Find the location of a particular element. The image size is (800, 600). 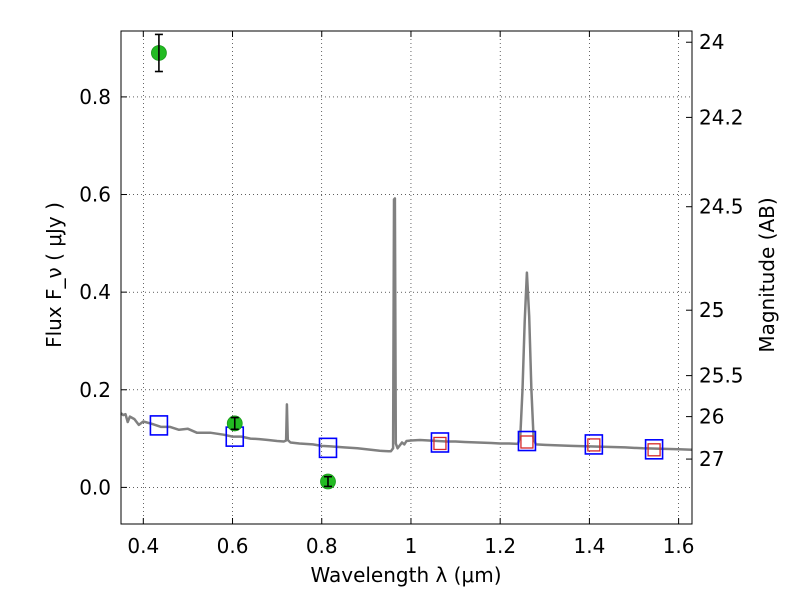

right-tick-label: 27 is located at coordinates (711, 459).